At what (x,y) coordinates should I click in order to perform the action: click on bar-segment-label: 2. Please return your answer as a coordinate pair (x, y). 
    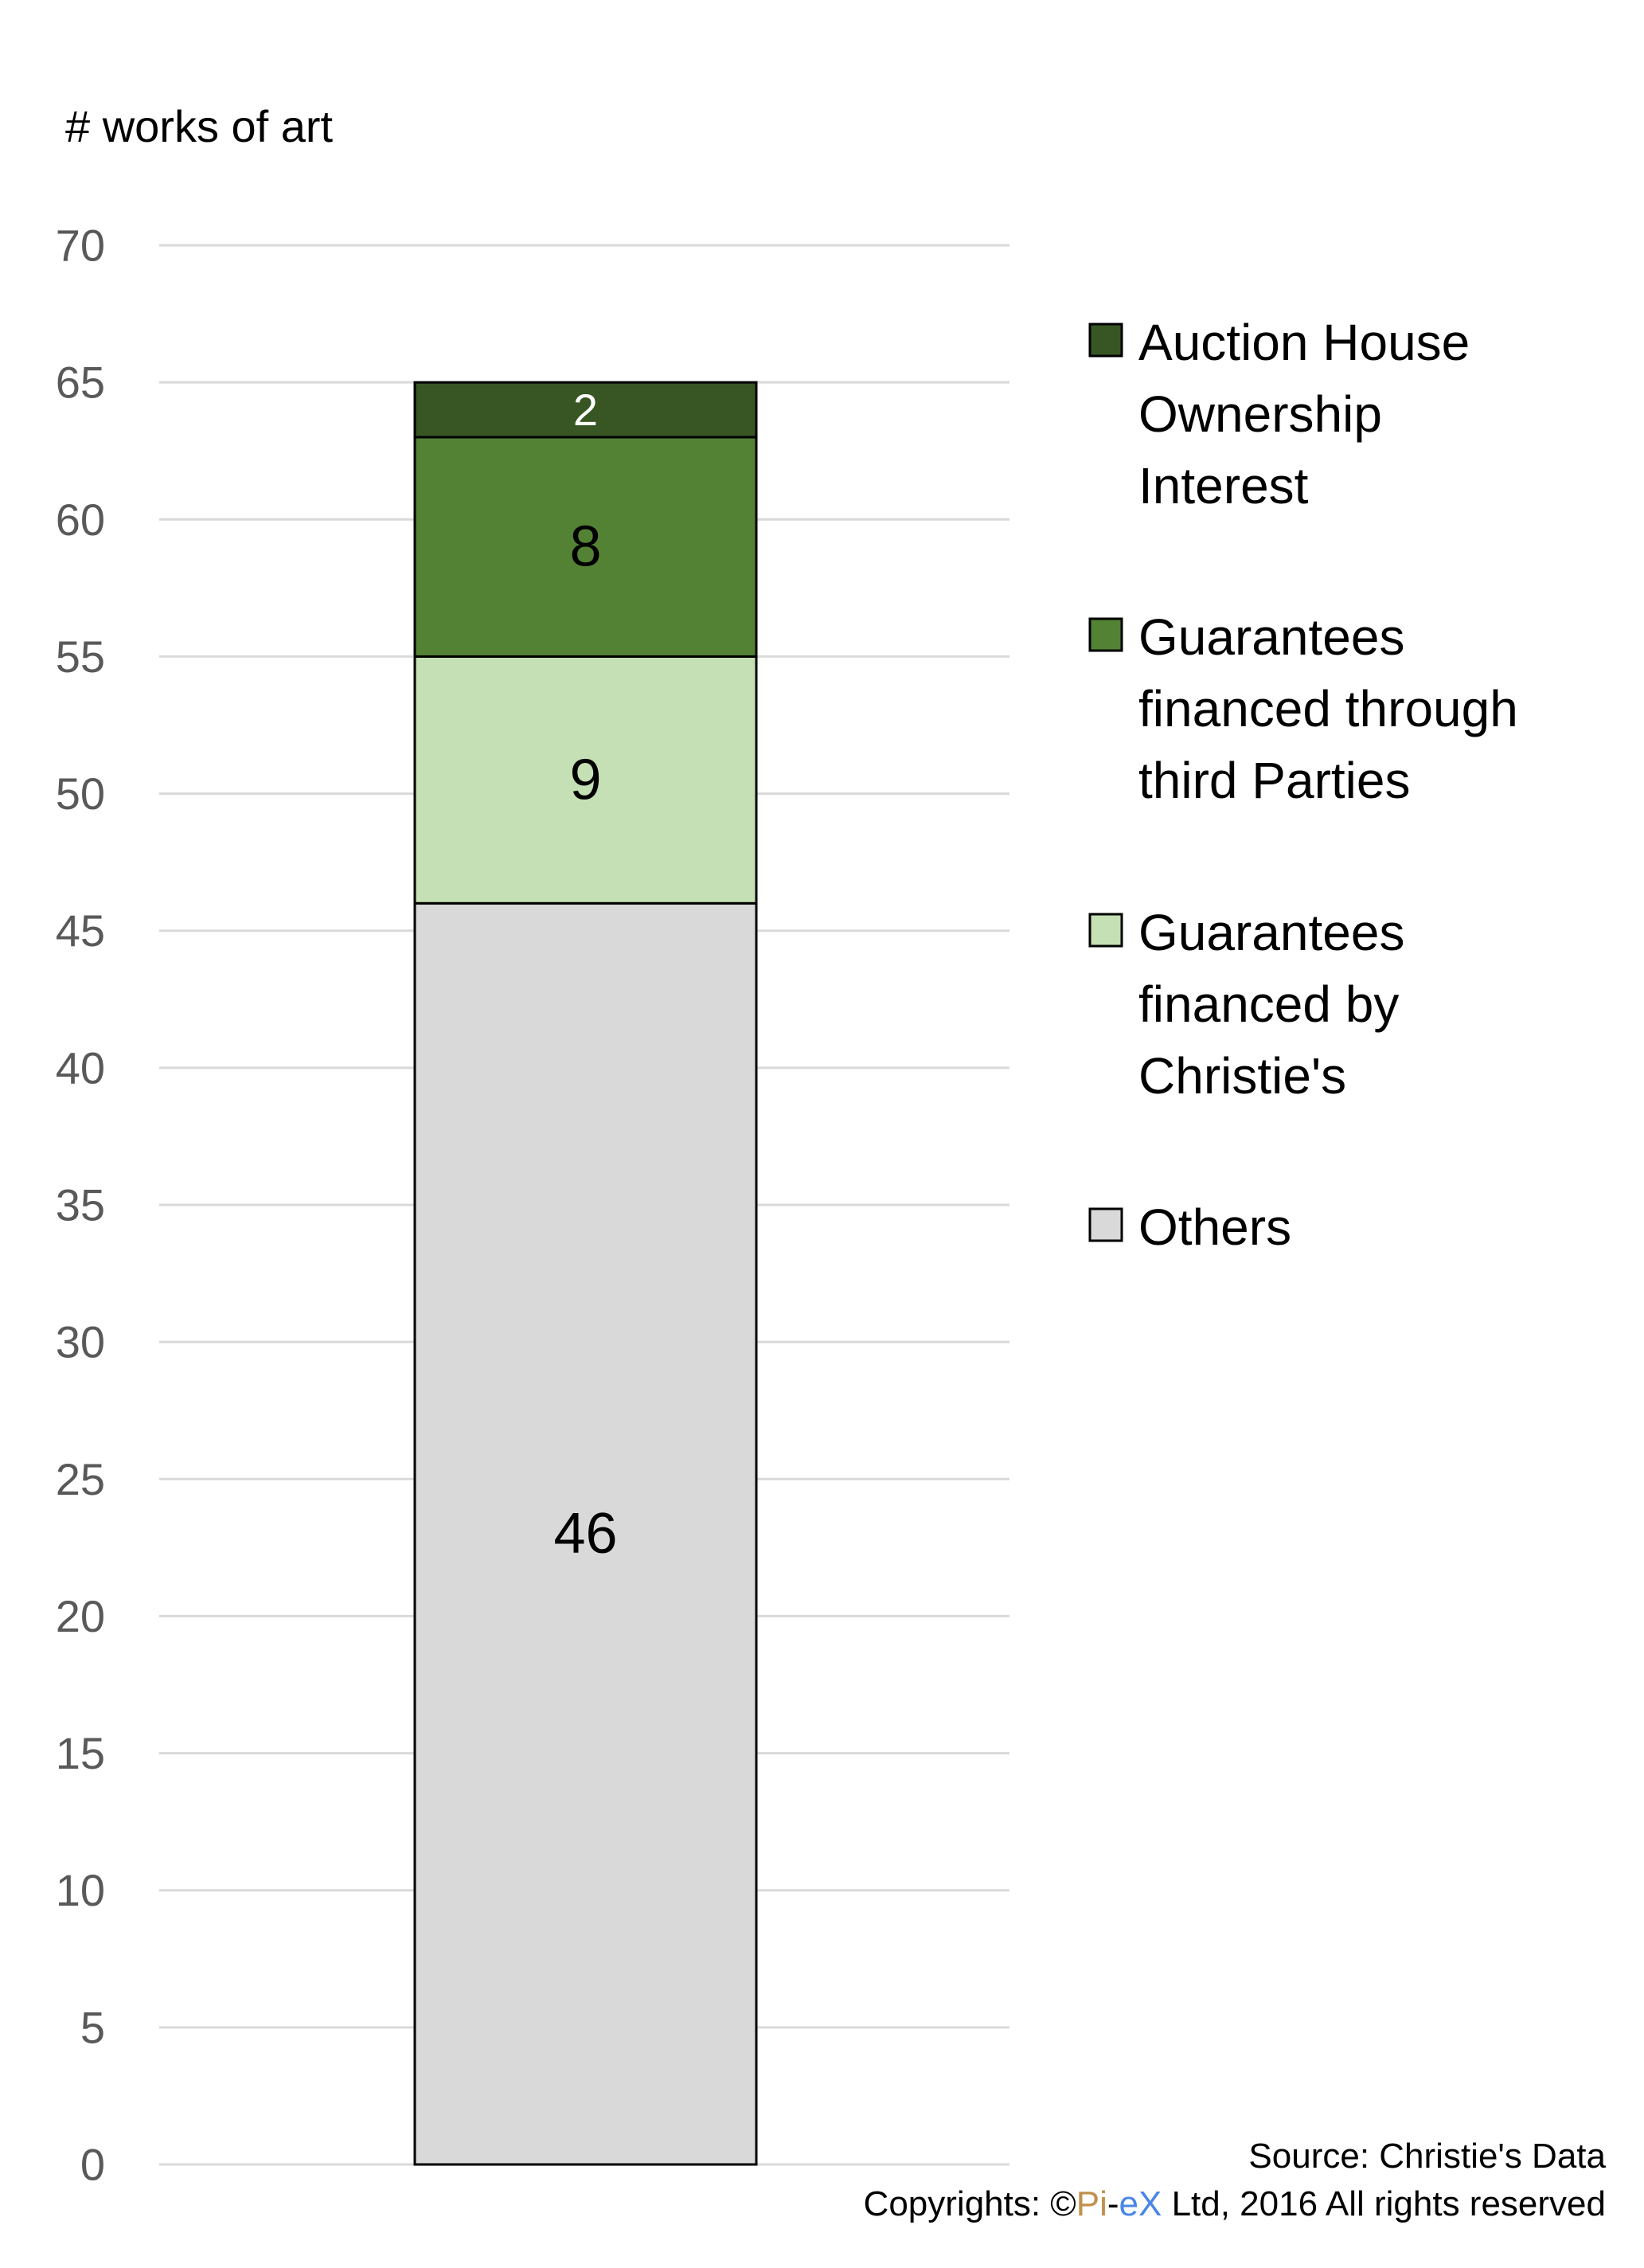
    Looking at the image, I should click on (585, 410).